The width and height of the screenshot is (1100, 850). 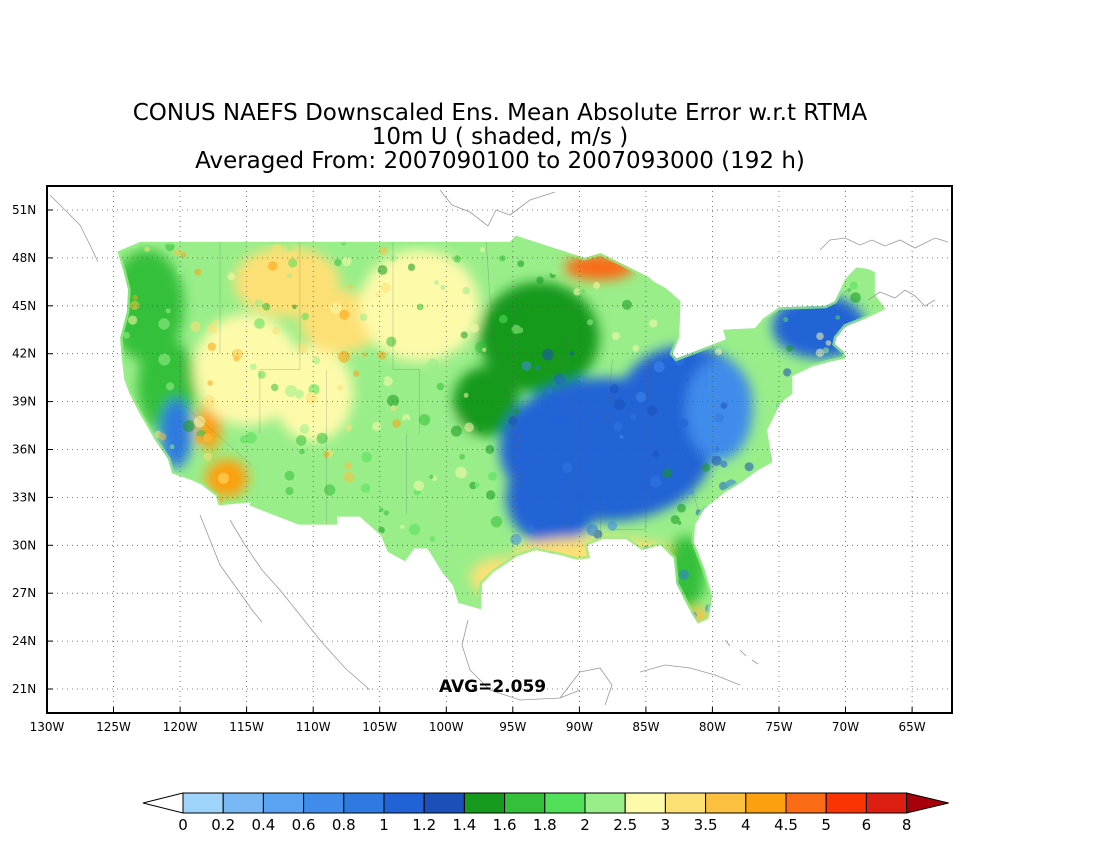 What do you see at coordinates (246, 727) in the screenshot?
I see `lon-label-115W: 115W` at bounding box center [246, 727].